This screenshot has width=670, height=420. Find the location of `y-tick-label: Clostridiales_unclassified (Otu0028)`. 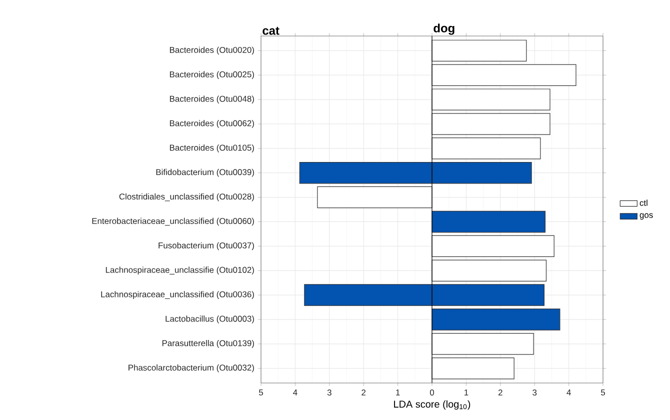

y-tick-label: Clostridiales_unclassified (Otu0028) is located at coordinates (186, 197).